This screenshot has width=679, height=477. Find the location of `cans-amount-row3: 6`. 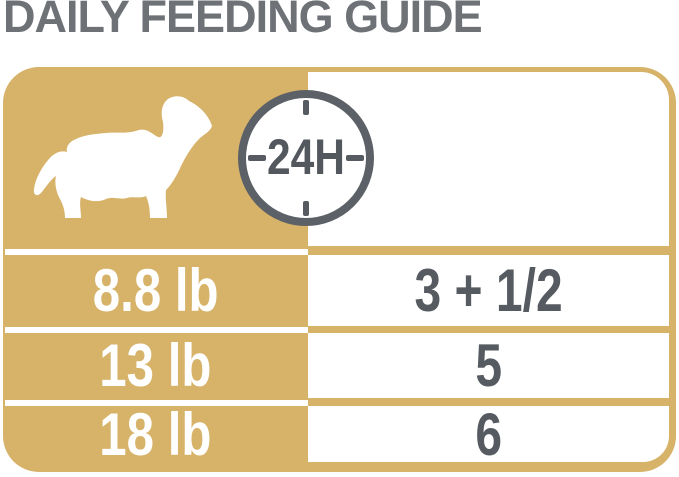

cans-amount-row3: 6 is located at coordinates (488, 434).